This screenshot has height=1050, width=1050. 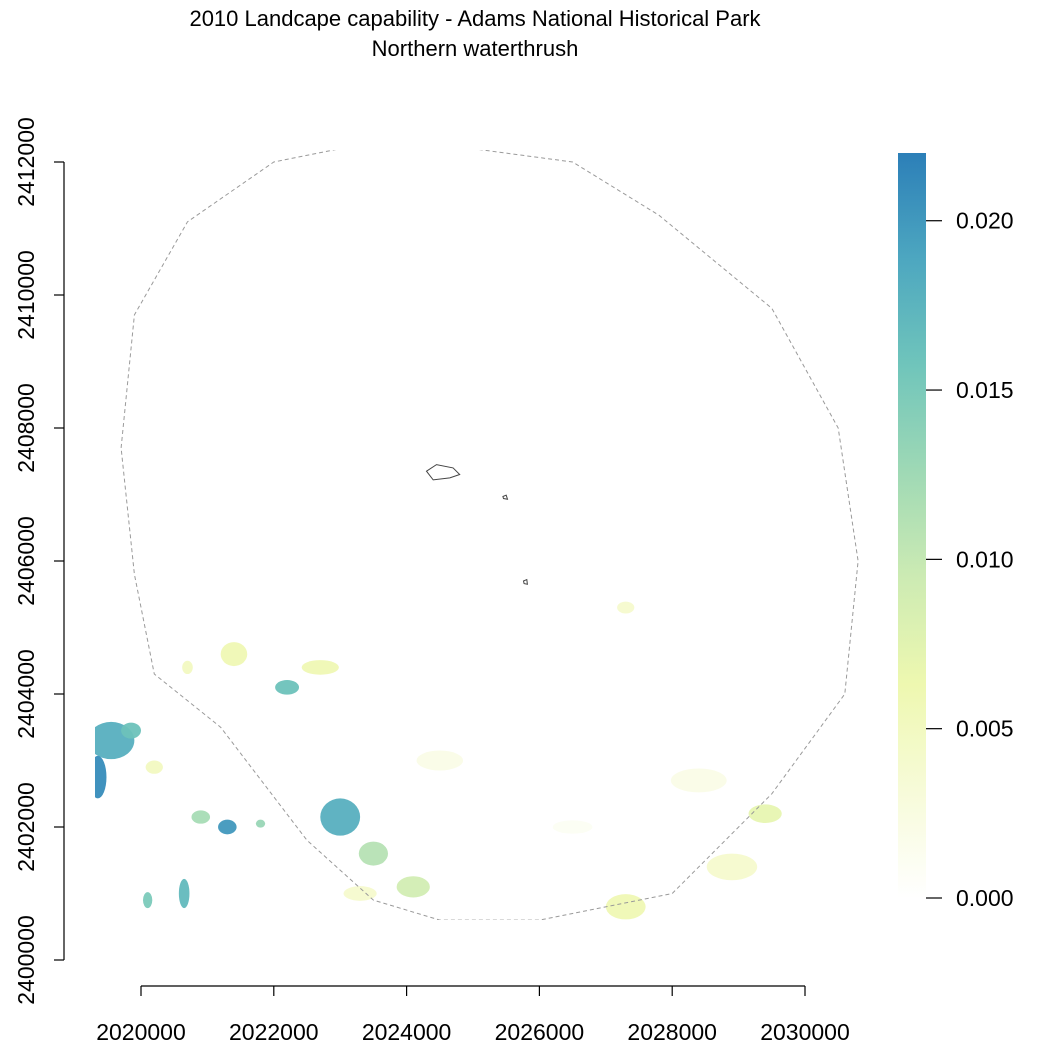 I want to click on x-tick-label: 2022000, so click(x=274, y=1032).